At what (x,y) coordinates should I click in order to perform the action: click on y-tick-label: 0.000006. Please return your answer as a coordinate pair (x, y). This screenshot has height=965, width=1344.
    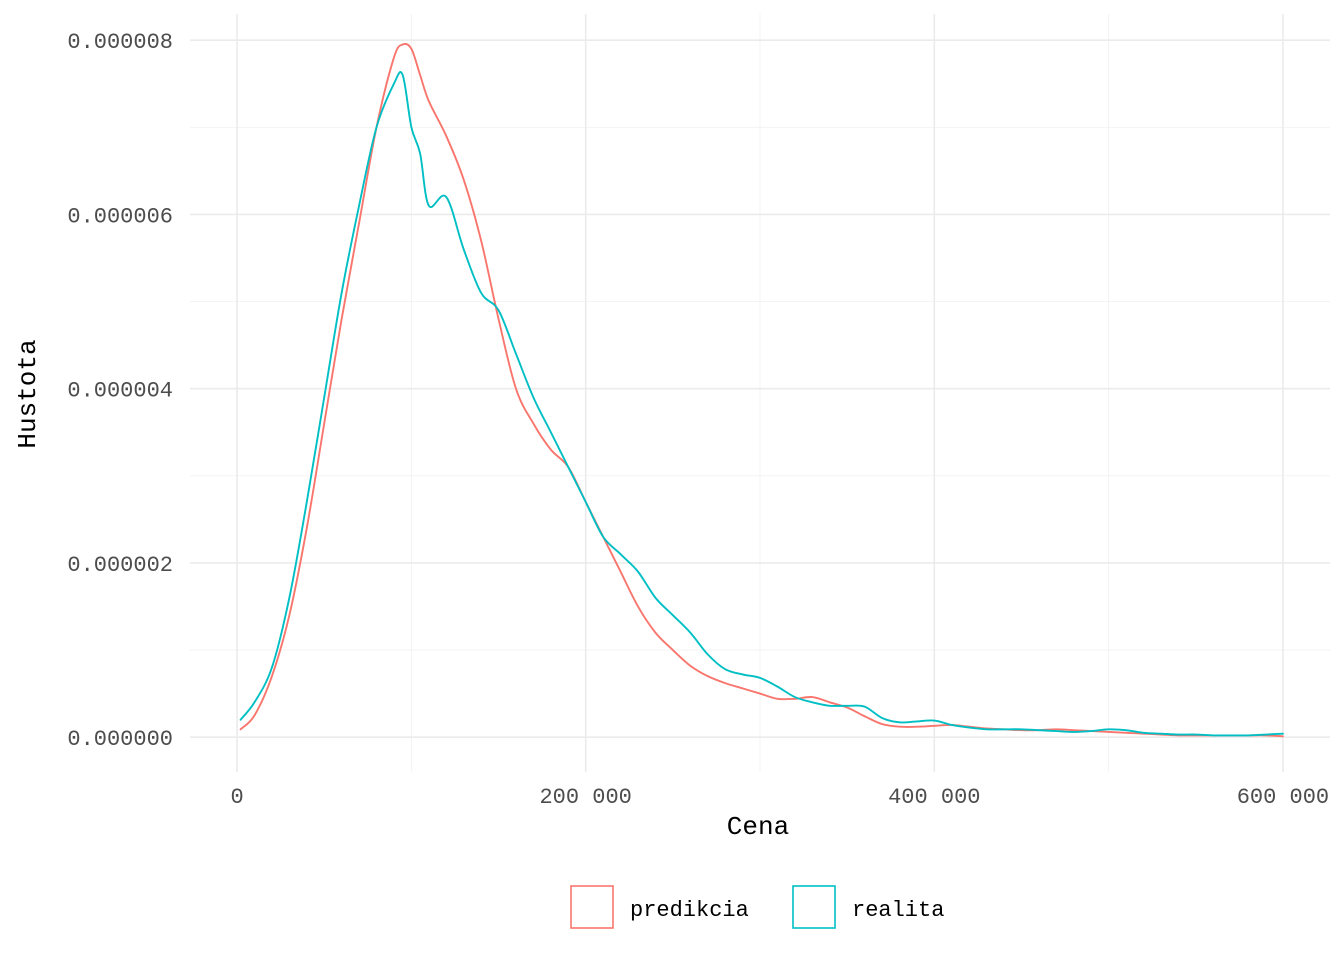
    Looking at the image, I should click on (120, 216).